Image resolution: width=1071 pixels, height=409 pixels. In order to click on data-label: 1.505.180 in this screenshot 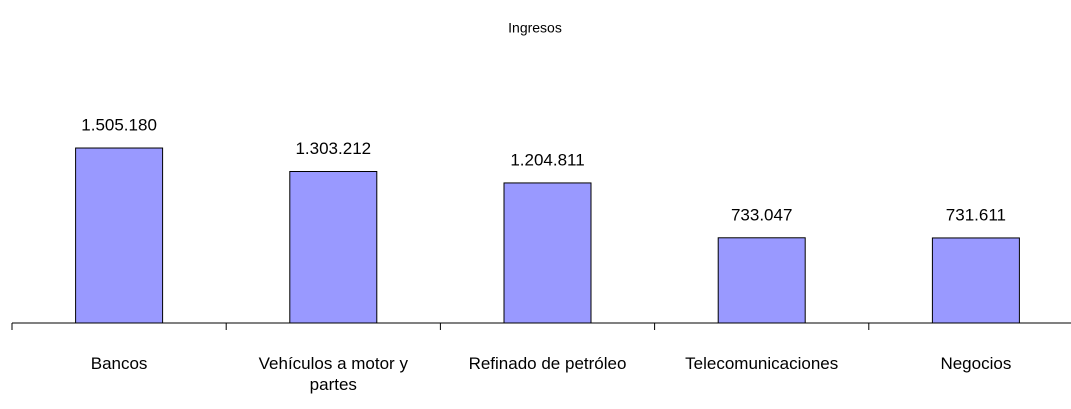, I will do `click(119, 125)`.